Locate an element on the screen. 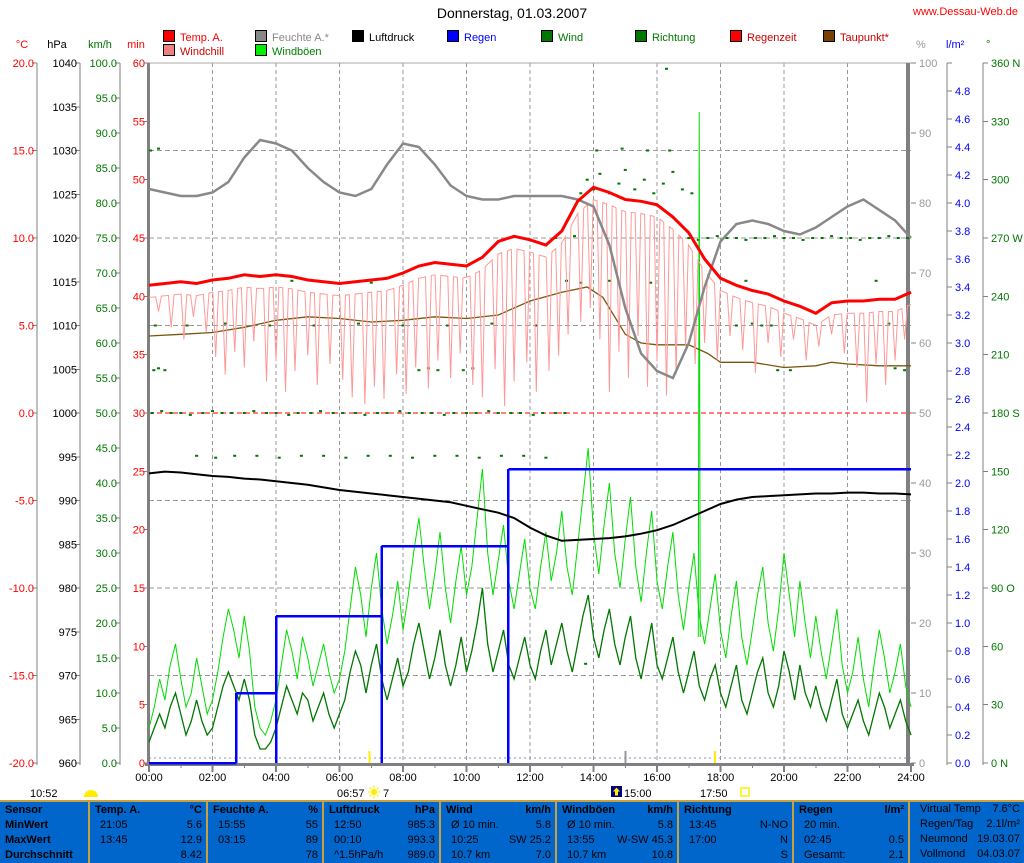 Image resolution: width=1024 pixels, height=863 pixels. svg-text: 55 is located at coordinates (139, 122).